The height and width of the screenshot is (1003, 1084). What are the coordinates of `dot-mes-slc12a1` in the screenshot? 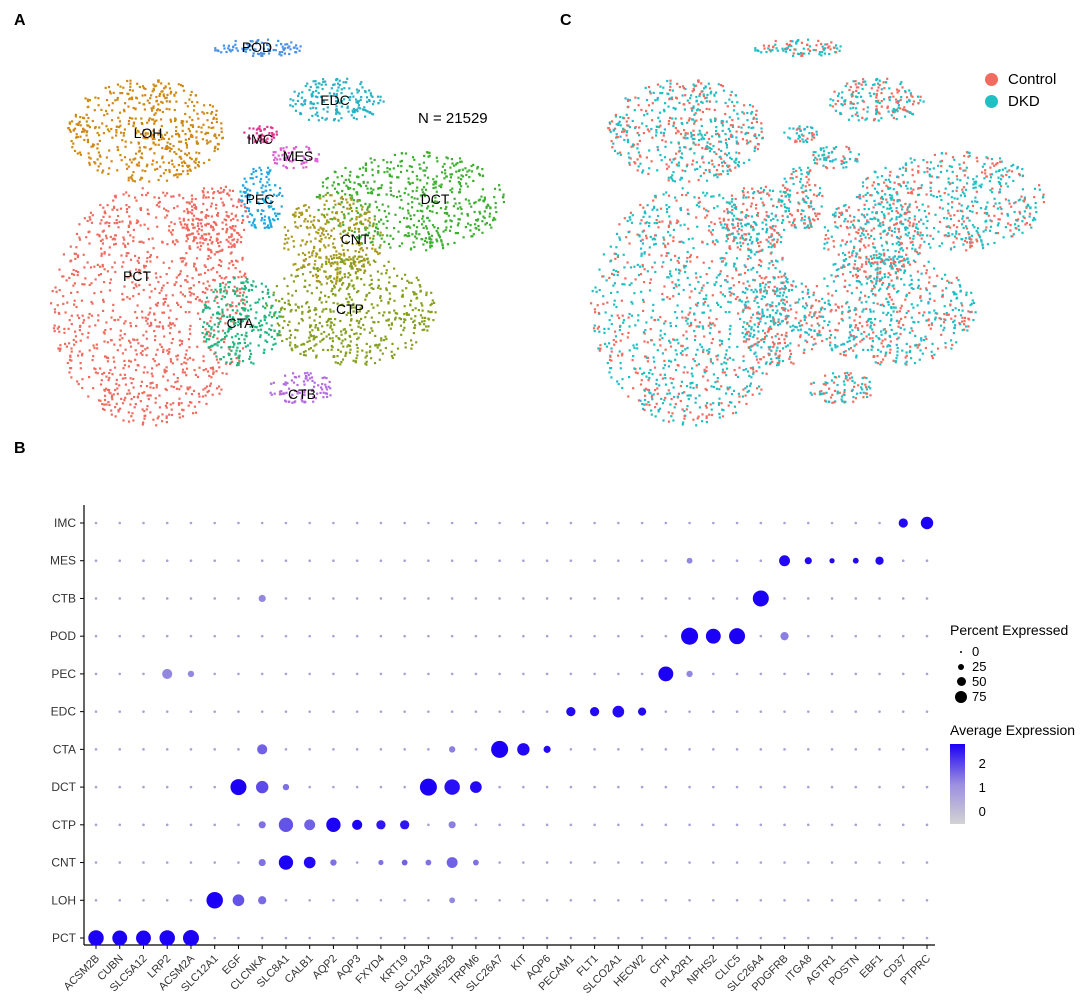 It's located at (215, 561).